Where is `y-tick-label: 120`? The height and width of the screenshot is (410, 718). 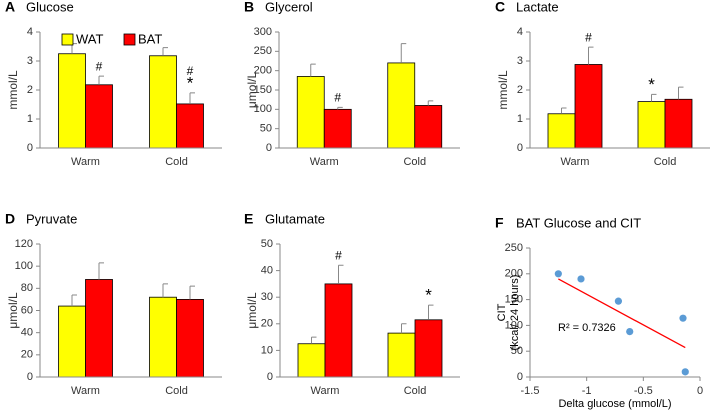 y-tick-label: 120 is located at coordinates (24, 244).